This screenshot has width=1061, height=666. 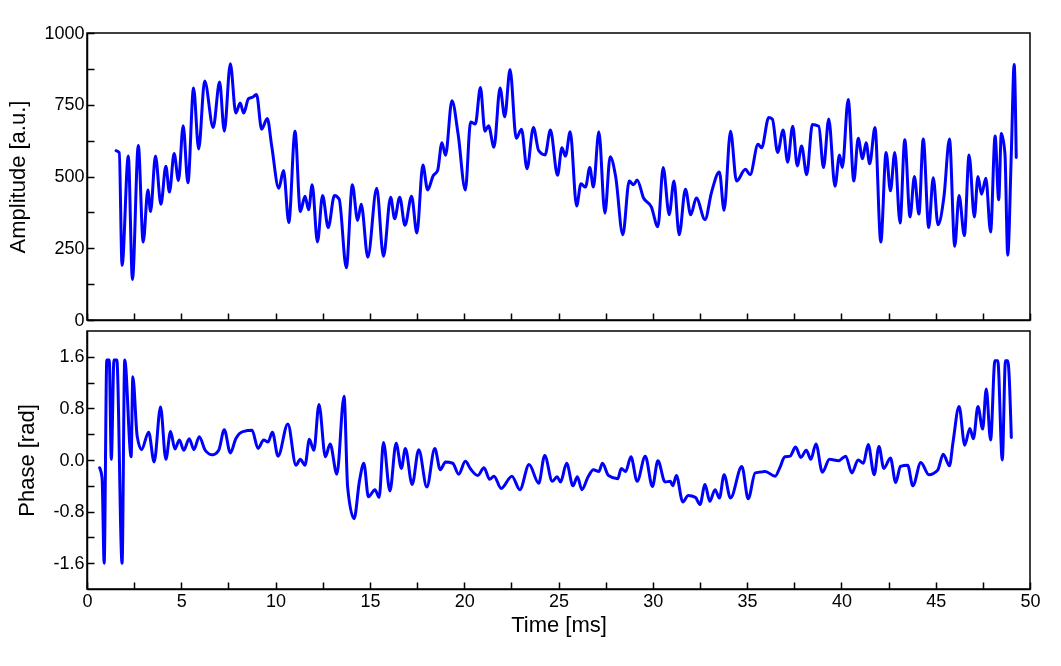 What do you see at coordinates (1030, 600) in the screenshot?
I see `x-tick-label: 50` at bounding box center [1030, 600].